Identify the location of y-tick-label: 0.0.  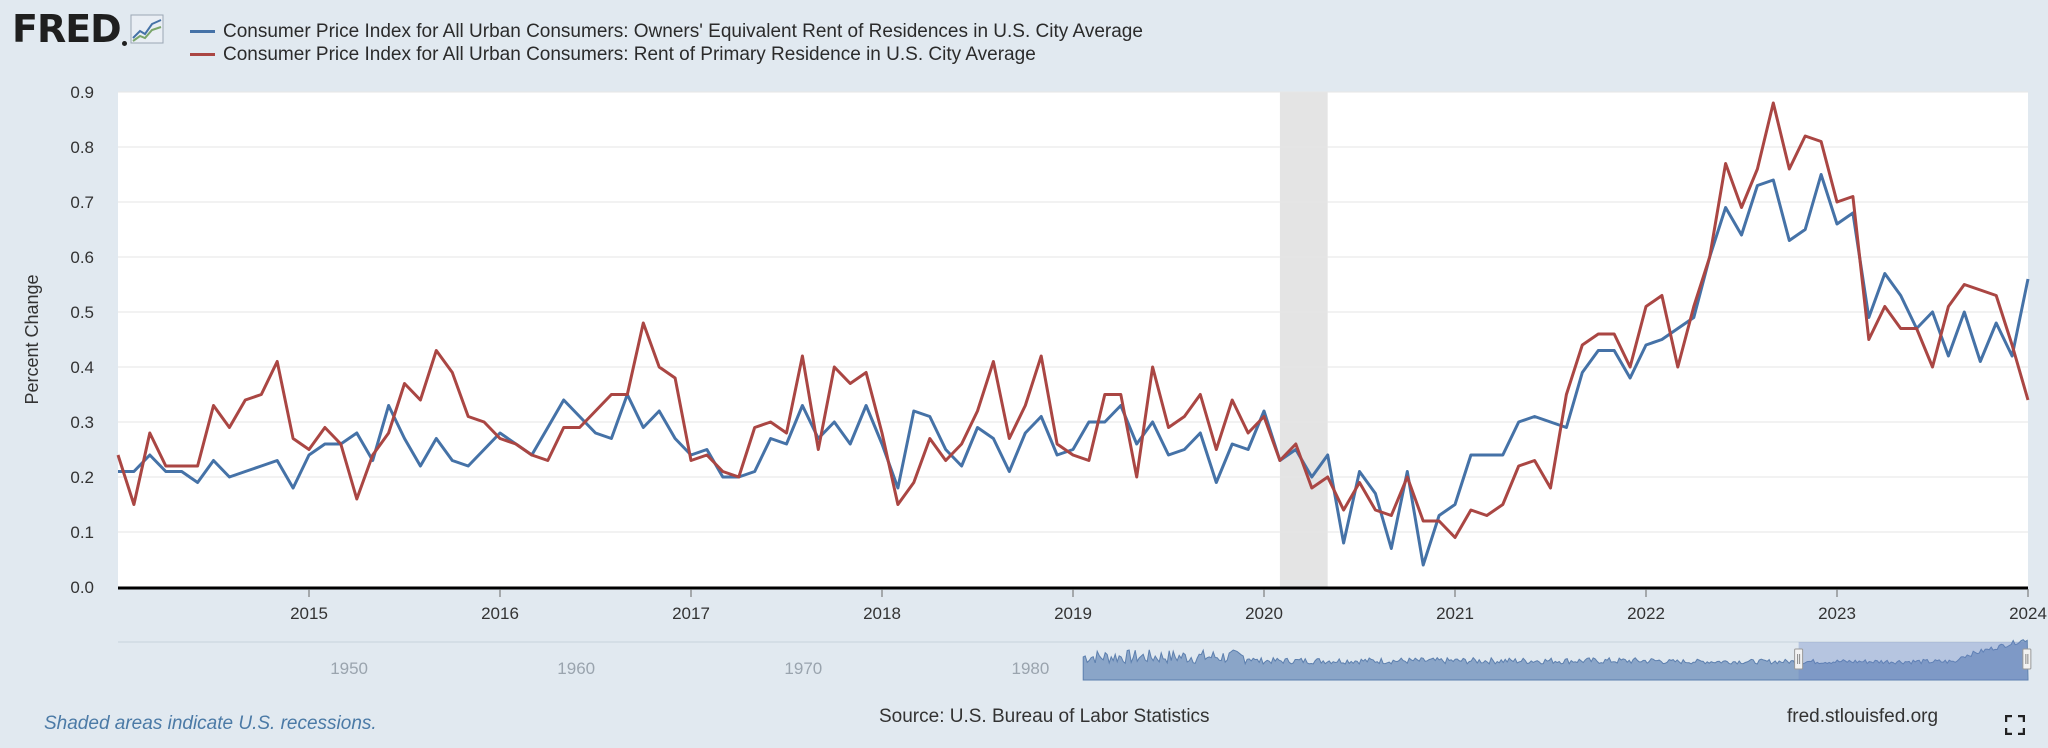
(82, 587).